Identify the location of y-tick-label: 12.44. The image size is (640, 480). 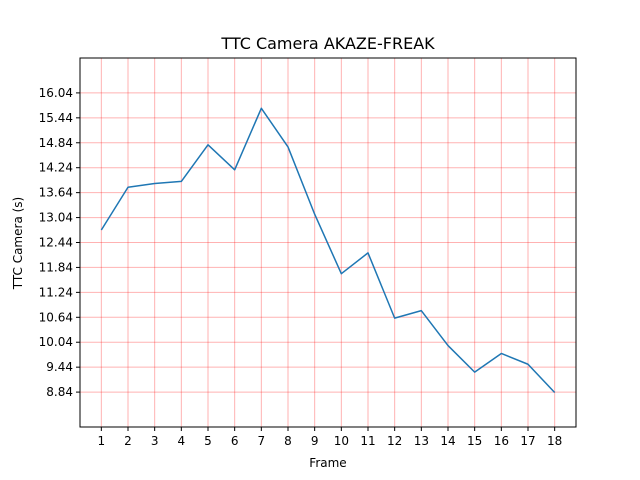
(56, 243).